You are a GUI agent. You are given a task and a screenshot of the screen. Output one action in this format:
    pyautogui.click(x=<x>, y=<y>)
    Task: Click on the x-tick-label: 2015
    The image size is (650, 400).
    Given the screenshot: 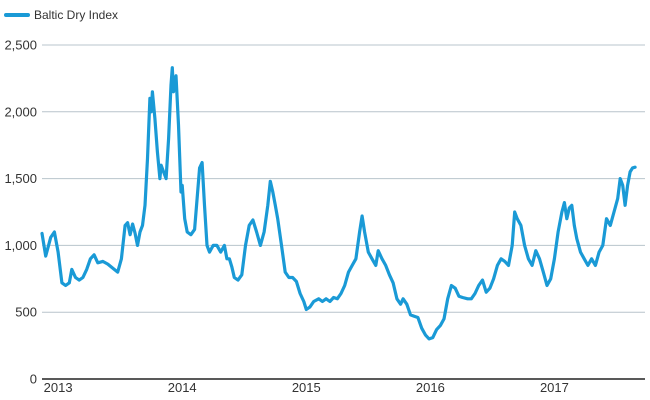 What is the action you would take?
    pyautogui.click(x=306, y=387)
    